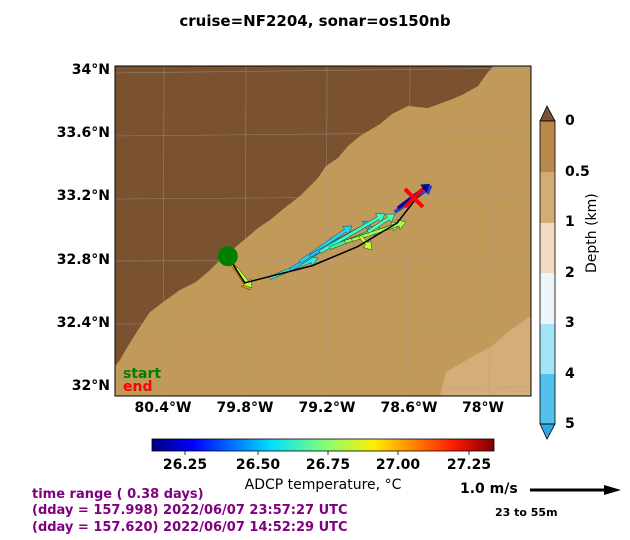 This screenshot has width=630, height=540. I want to click on depth-colorbar, so click(547, 272).